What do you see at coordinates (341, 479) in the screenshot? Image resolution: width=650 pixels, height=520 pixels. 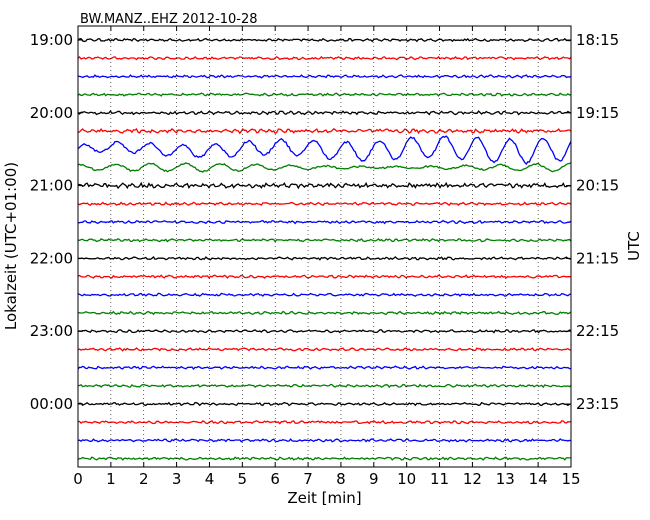 I see `x-tick-label: 8` at bounding box center [341, 479].